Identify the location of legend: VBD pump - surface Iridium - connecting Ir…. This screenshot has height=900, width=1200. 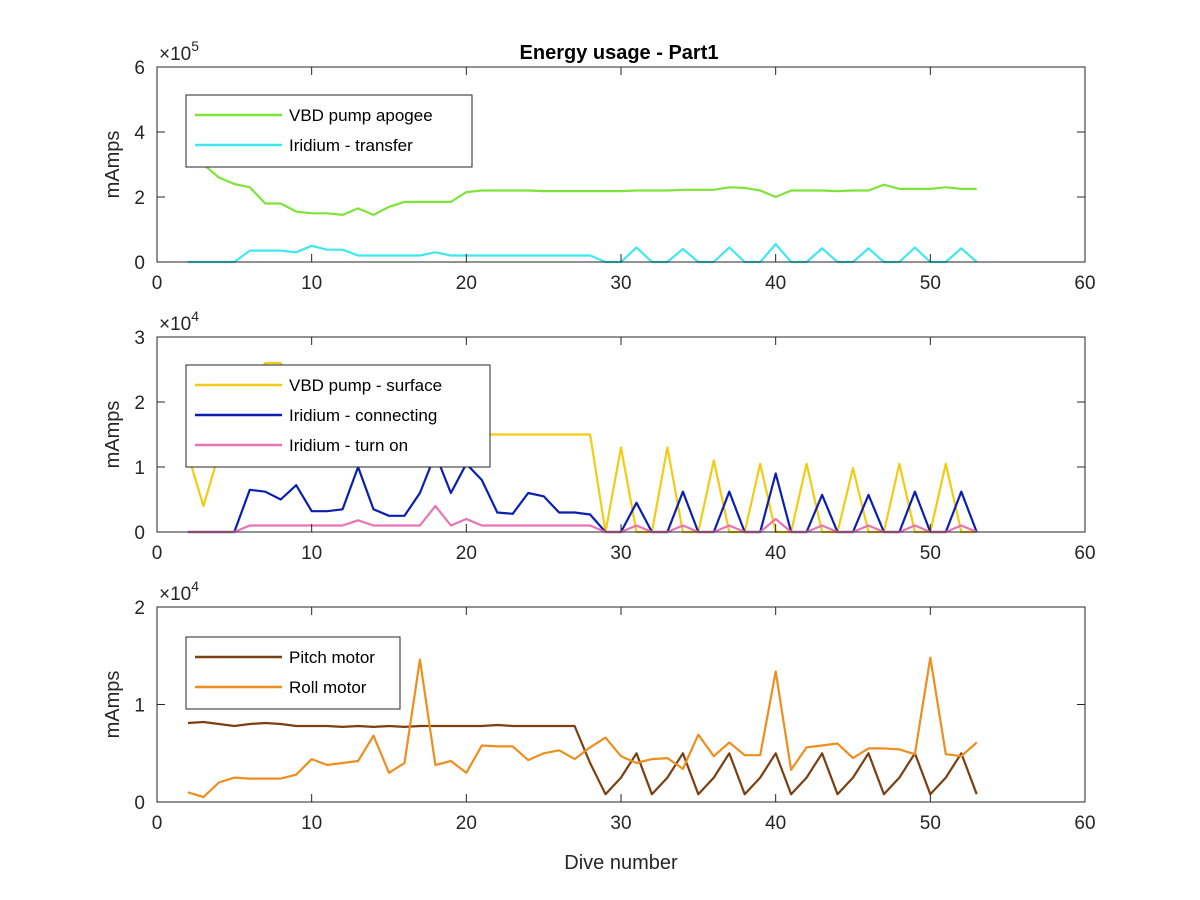
(338, 416).